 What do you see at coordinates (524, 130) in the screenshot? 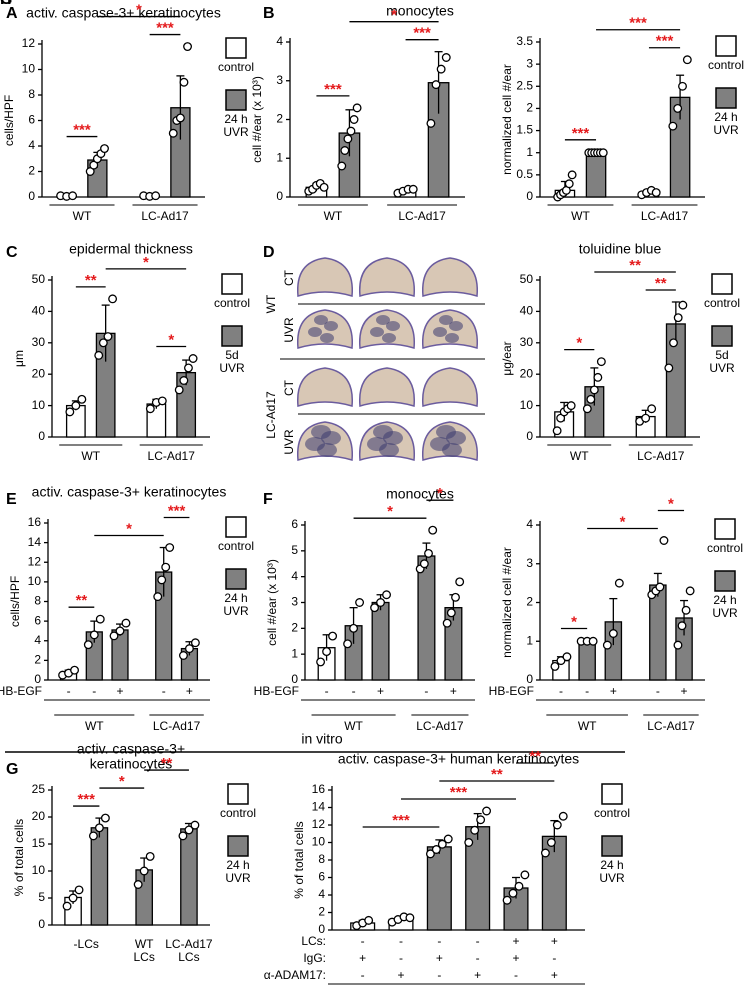
I see `y-tick-label: 1.5` at bounding box center [524, 130].